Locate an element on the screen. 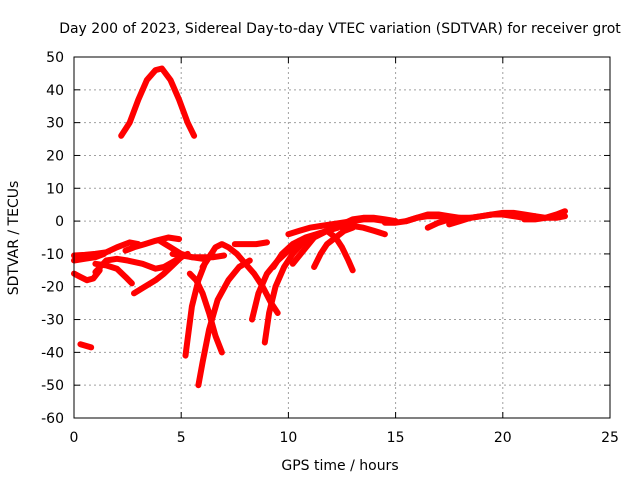 The image size is (640, 480). x-tick-label: 25 is located at coordinates (610, 438).